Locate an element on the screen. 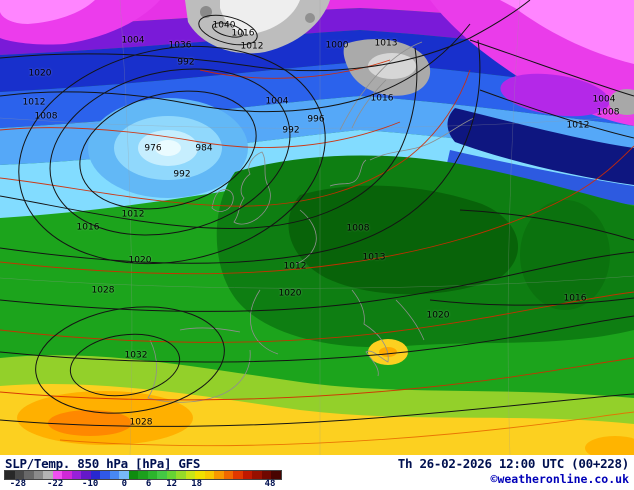 Image resolution: width=634 pixels, height=490 pixels. copyright-link: ©weatheronline.co.uk is located at coordinates (559, 479).